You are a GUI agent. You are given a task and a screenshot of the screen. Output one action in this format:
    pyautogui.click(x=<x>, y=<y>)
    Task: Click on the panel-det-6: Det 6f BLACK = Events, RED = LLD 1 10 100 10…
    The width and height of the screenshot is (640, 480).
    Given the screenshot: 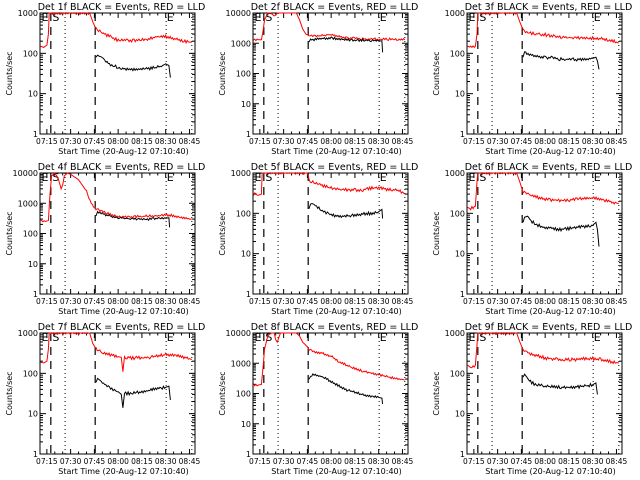 What is the action you would take?
    pyautogui.click(x=532, y=239)
    